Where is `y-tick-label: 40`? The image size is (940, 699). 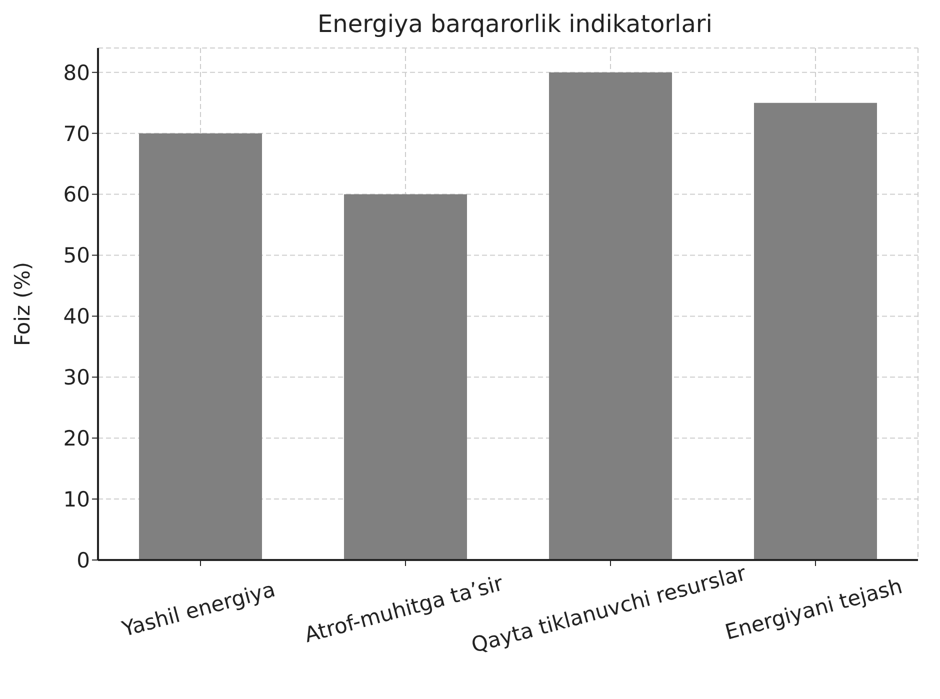 y-tick-label: 40 is located at coordinates (76, 316).